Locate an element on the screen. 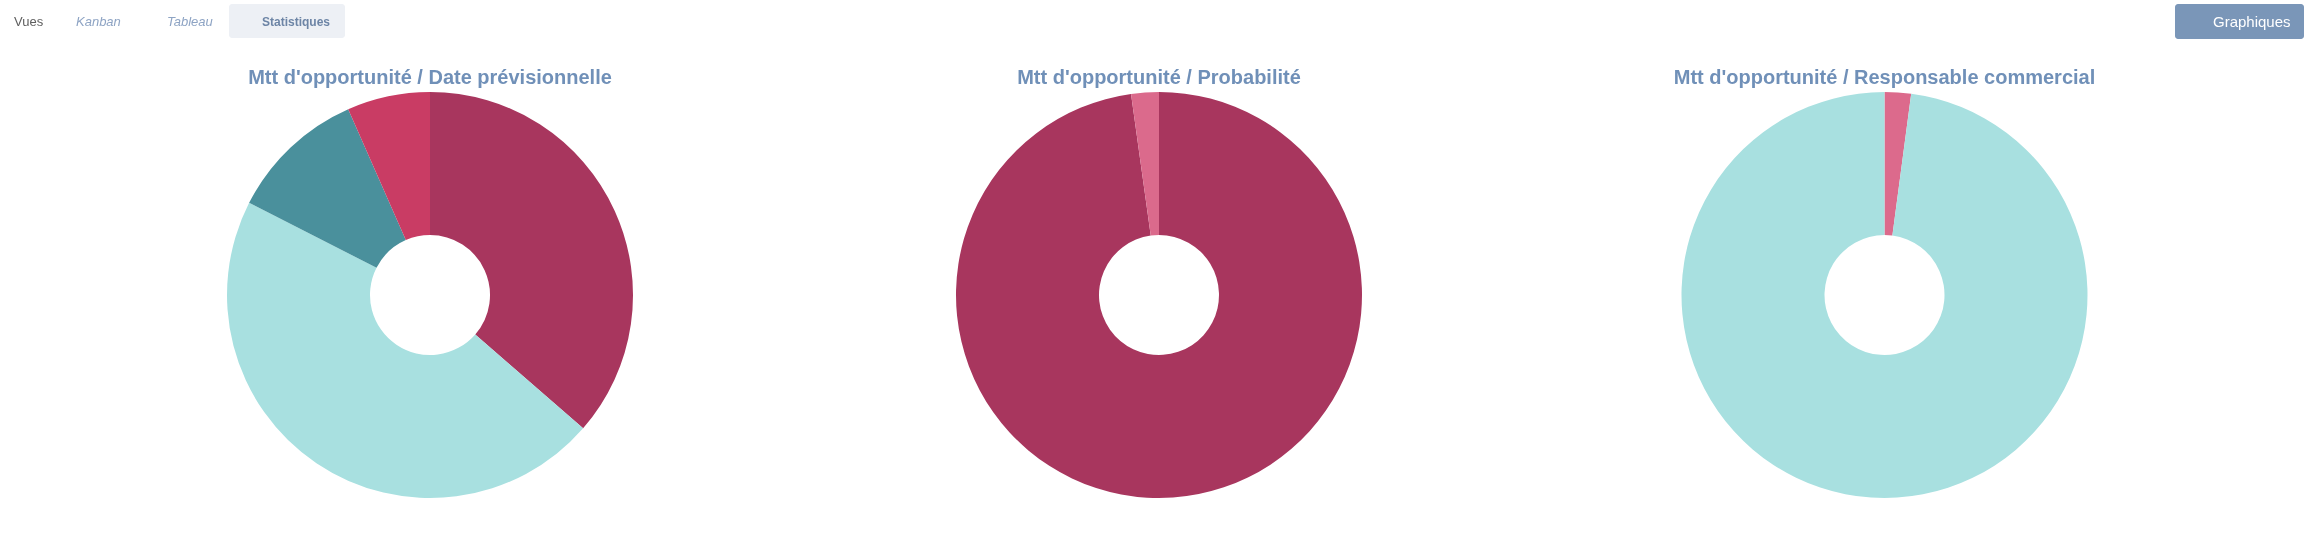 Image resolution: width=2311 pixels, height=546 pixels. text: Kanban is located at coordinates (98, 21).